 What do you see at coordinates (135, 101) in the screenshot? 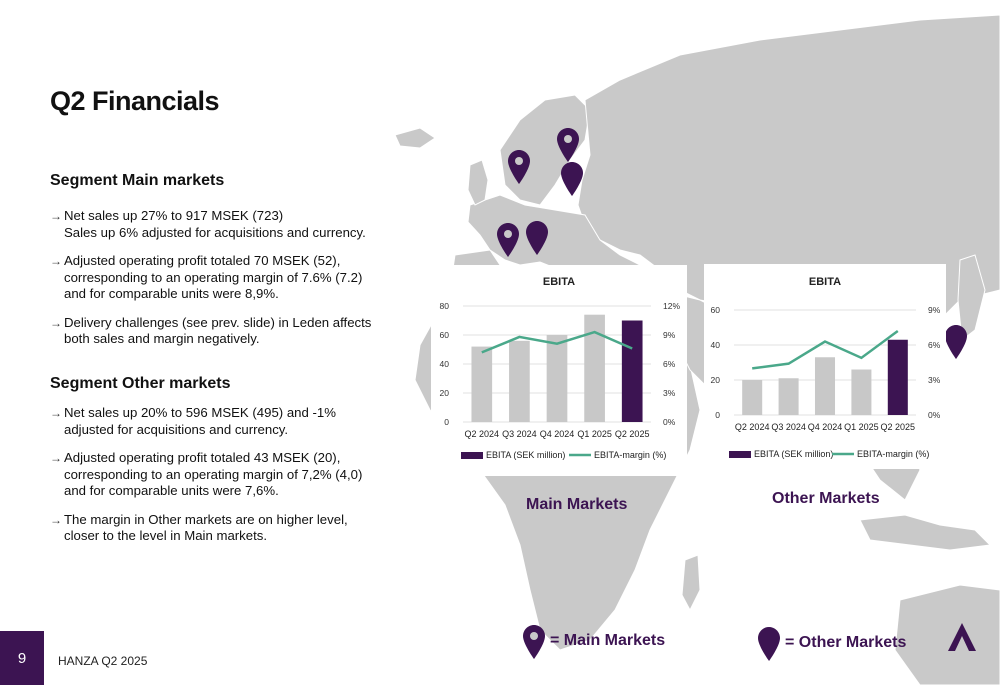
I see `page-title: Q2 Financials` at bounding box center [135, 101].